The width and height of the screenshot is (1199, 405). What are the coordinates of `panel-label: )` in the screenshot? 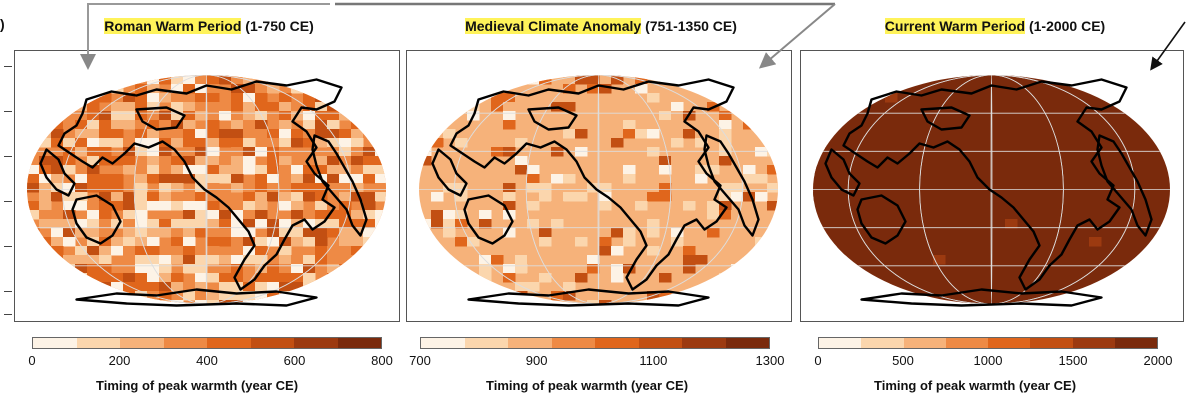 It's located at (2, 24).